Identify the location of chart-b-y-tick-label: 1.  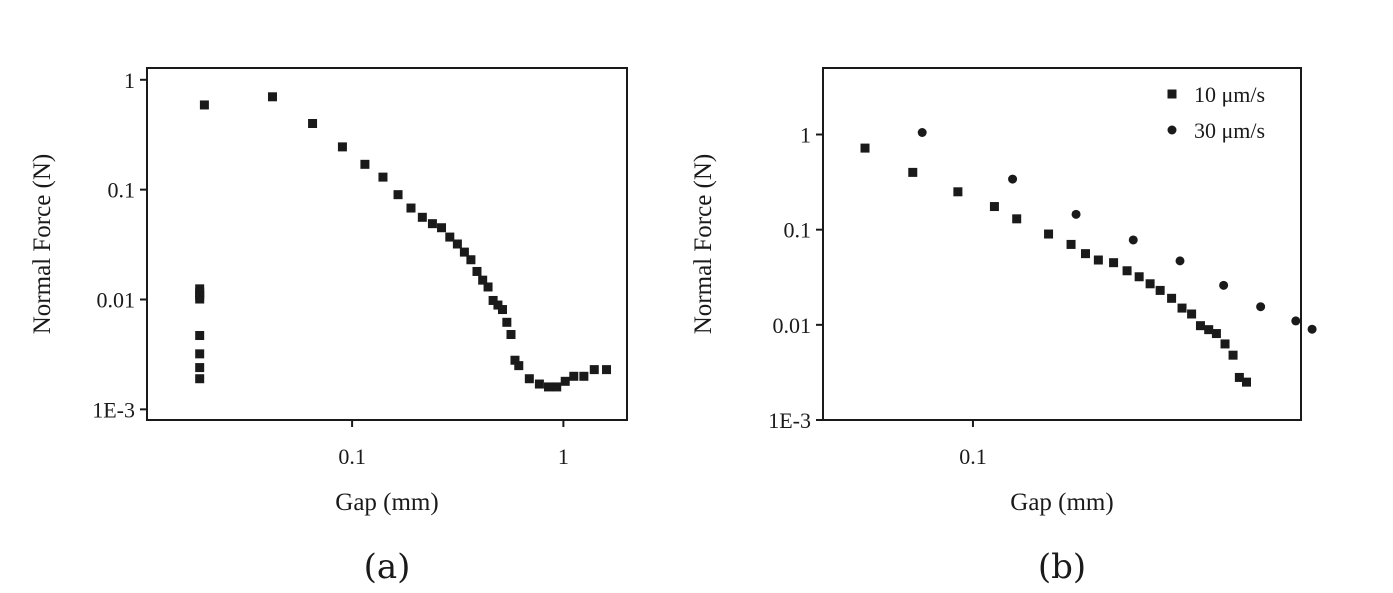
(805, 135).